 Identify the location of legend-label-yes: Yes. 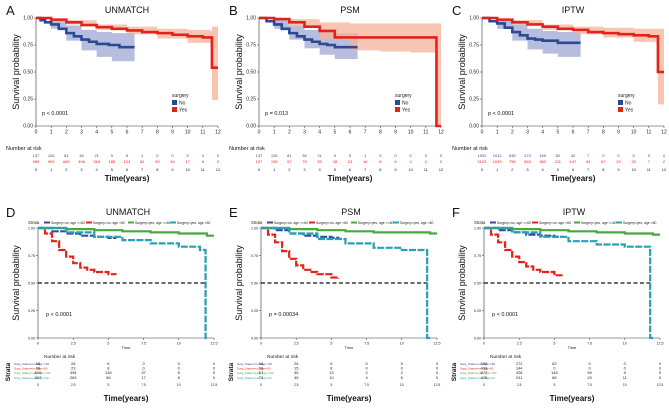
(629, 110).